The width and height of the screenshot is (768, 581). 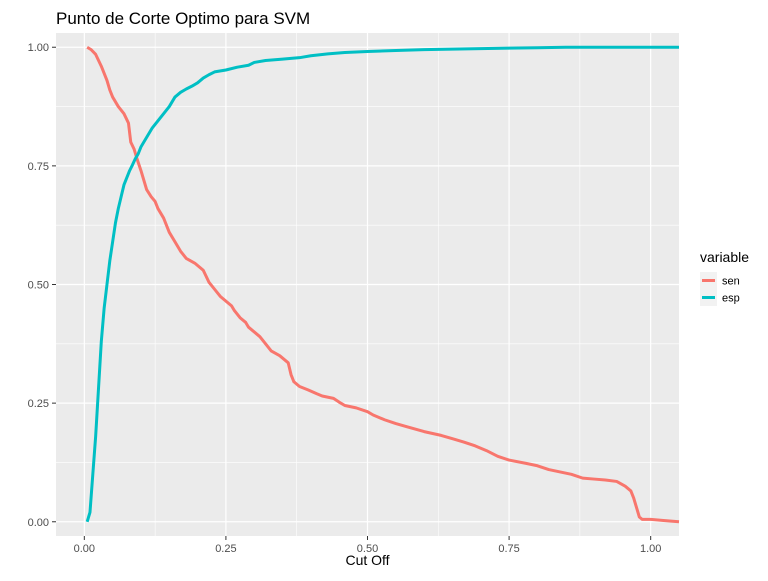 I want to click on x-tick-label: 0.25, so click(x=225, y=549).